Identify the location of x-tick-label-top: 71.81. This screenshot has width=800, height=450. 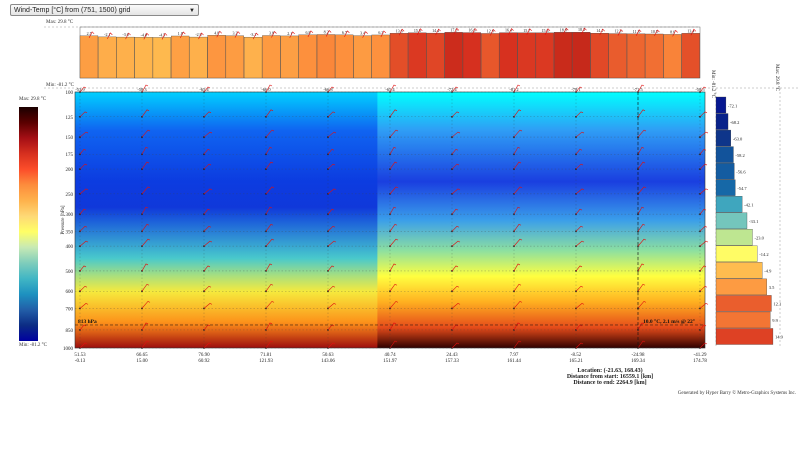
(266, 355).